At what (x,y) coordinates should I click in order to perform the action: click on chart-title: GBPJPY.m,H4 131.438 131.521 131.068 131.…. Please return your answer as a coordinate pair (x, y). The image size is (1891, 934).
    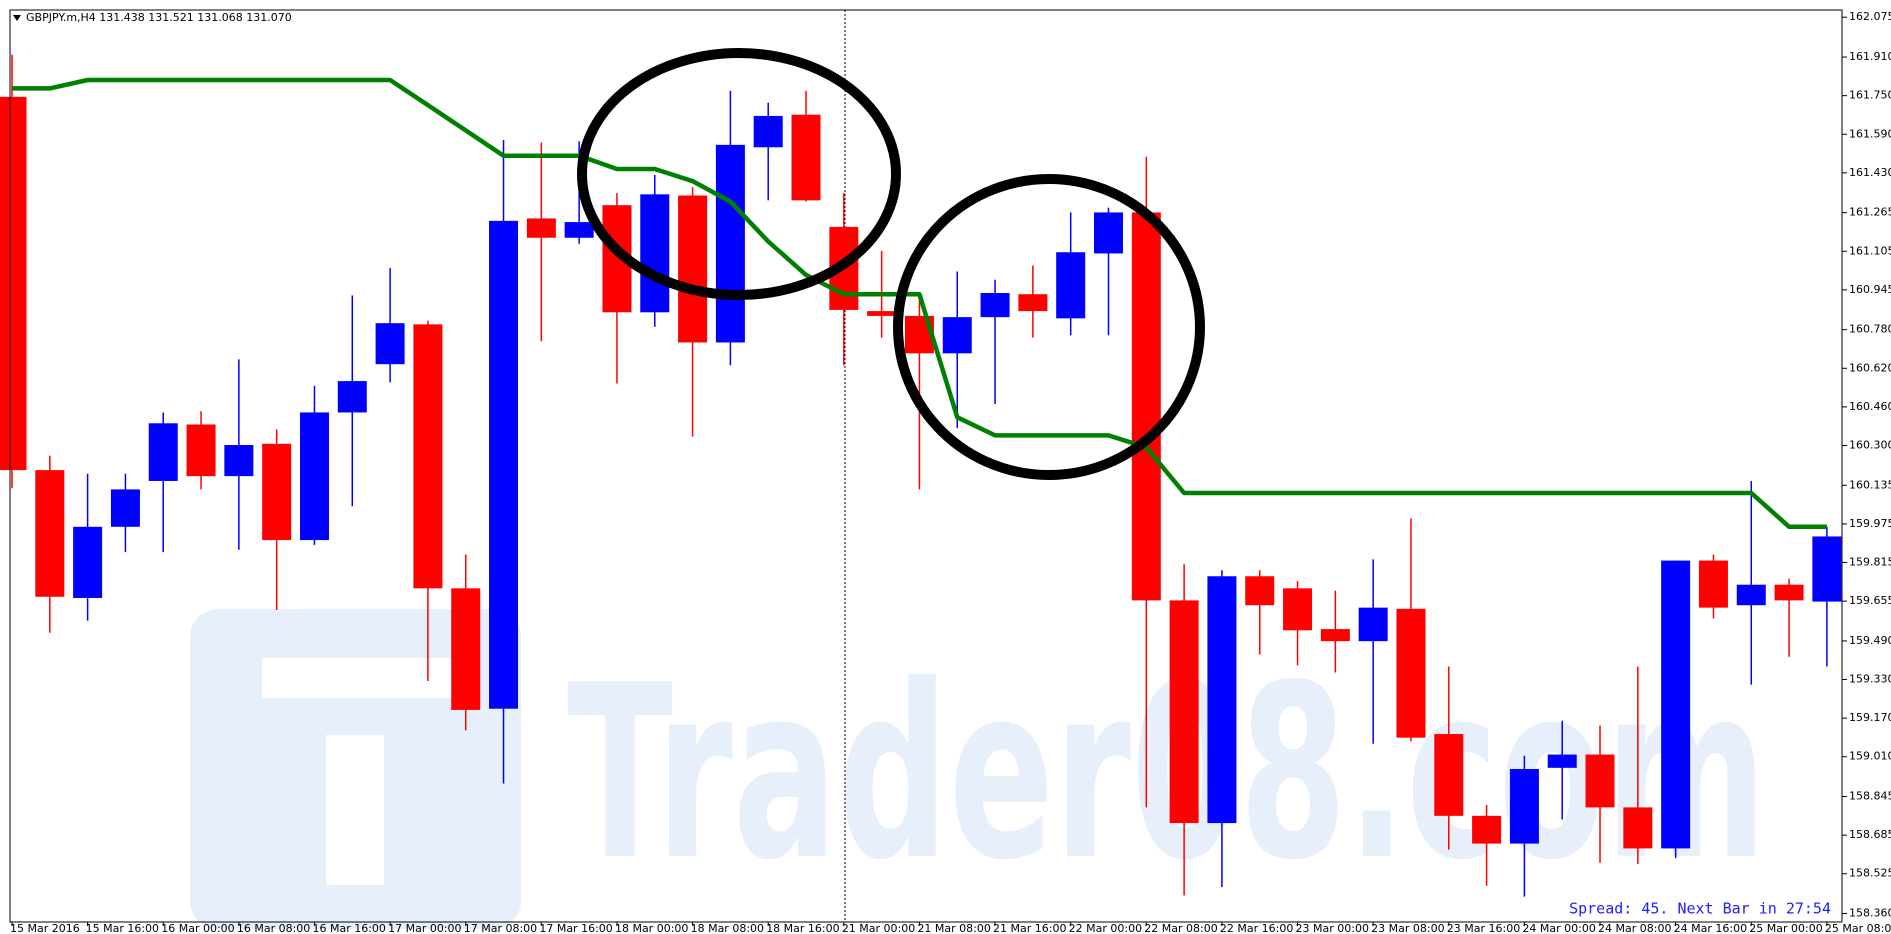
    Looking at the image, I should click on (159, 17).